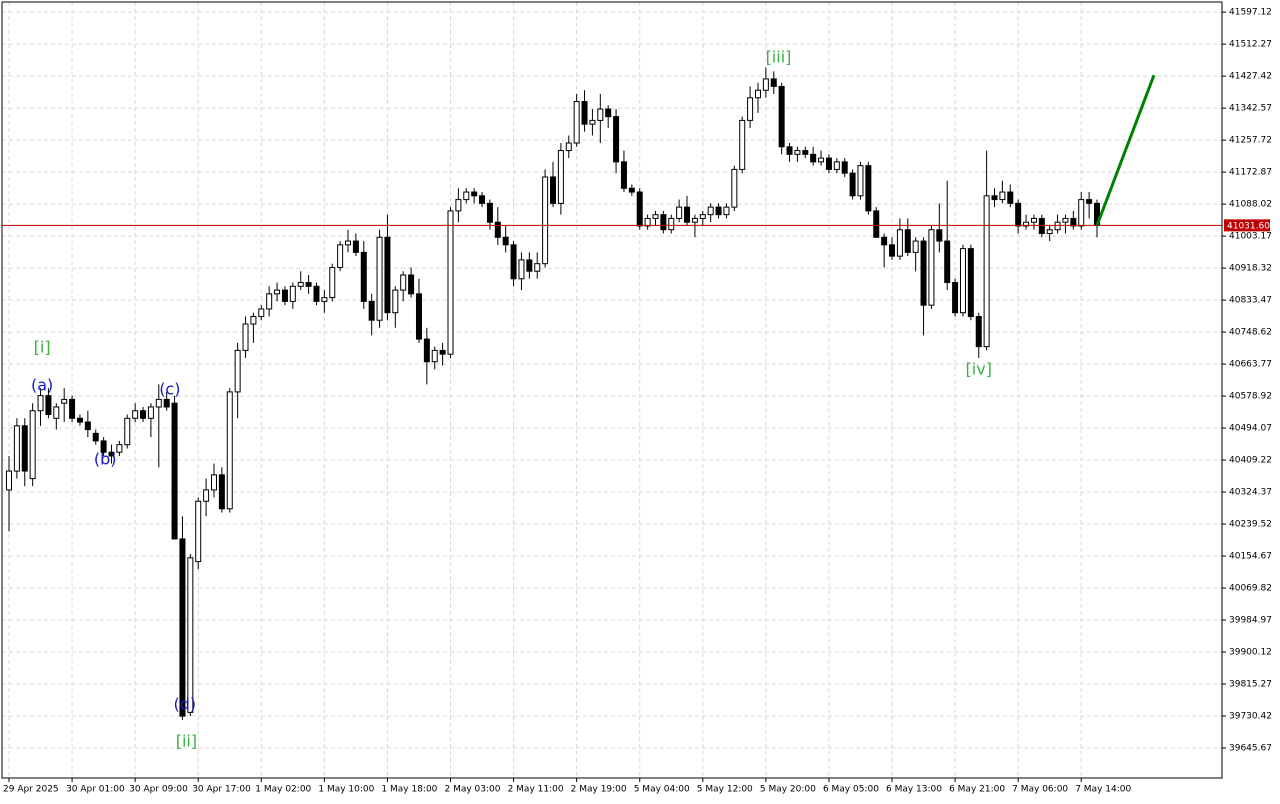 Image resolution: width=1280 pixels, height=804 pixels. I want to click on x-tick-label: 1 May 10:00, so click(346, 790).